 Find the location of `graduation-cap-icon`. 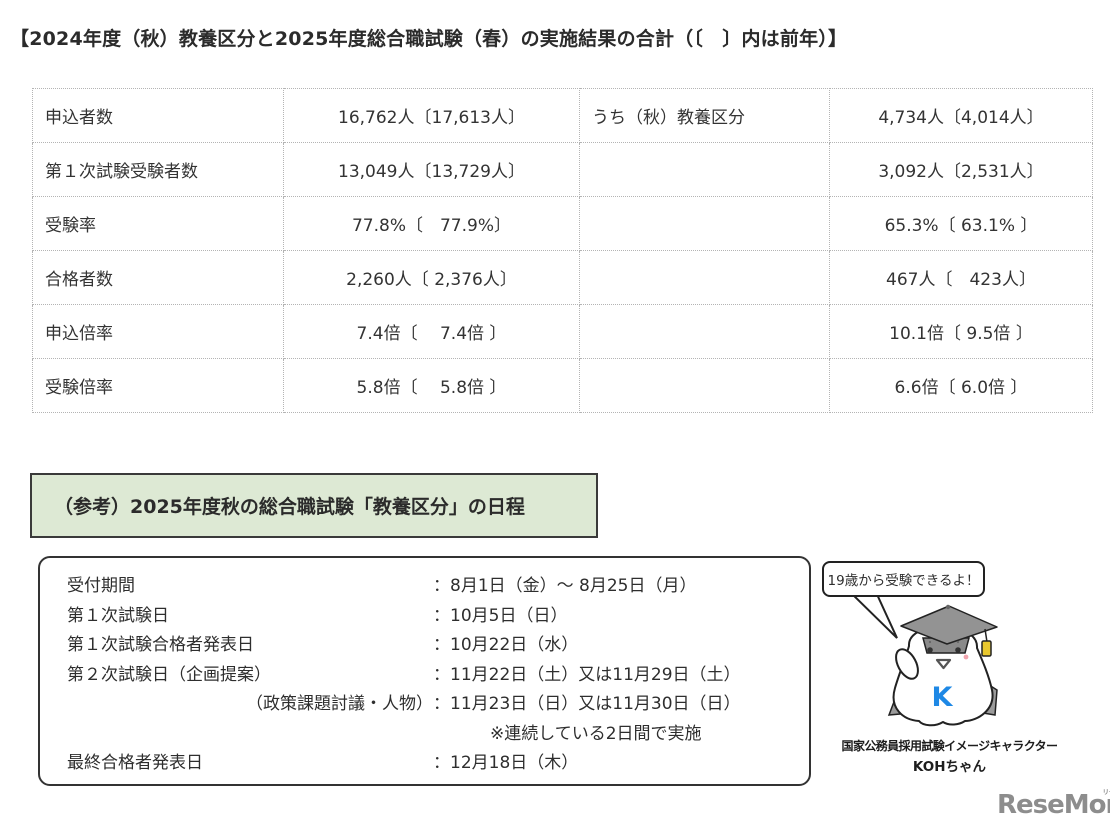

graduation-cap-icon is located at coordinates (949, 625).